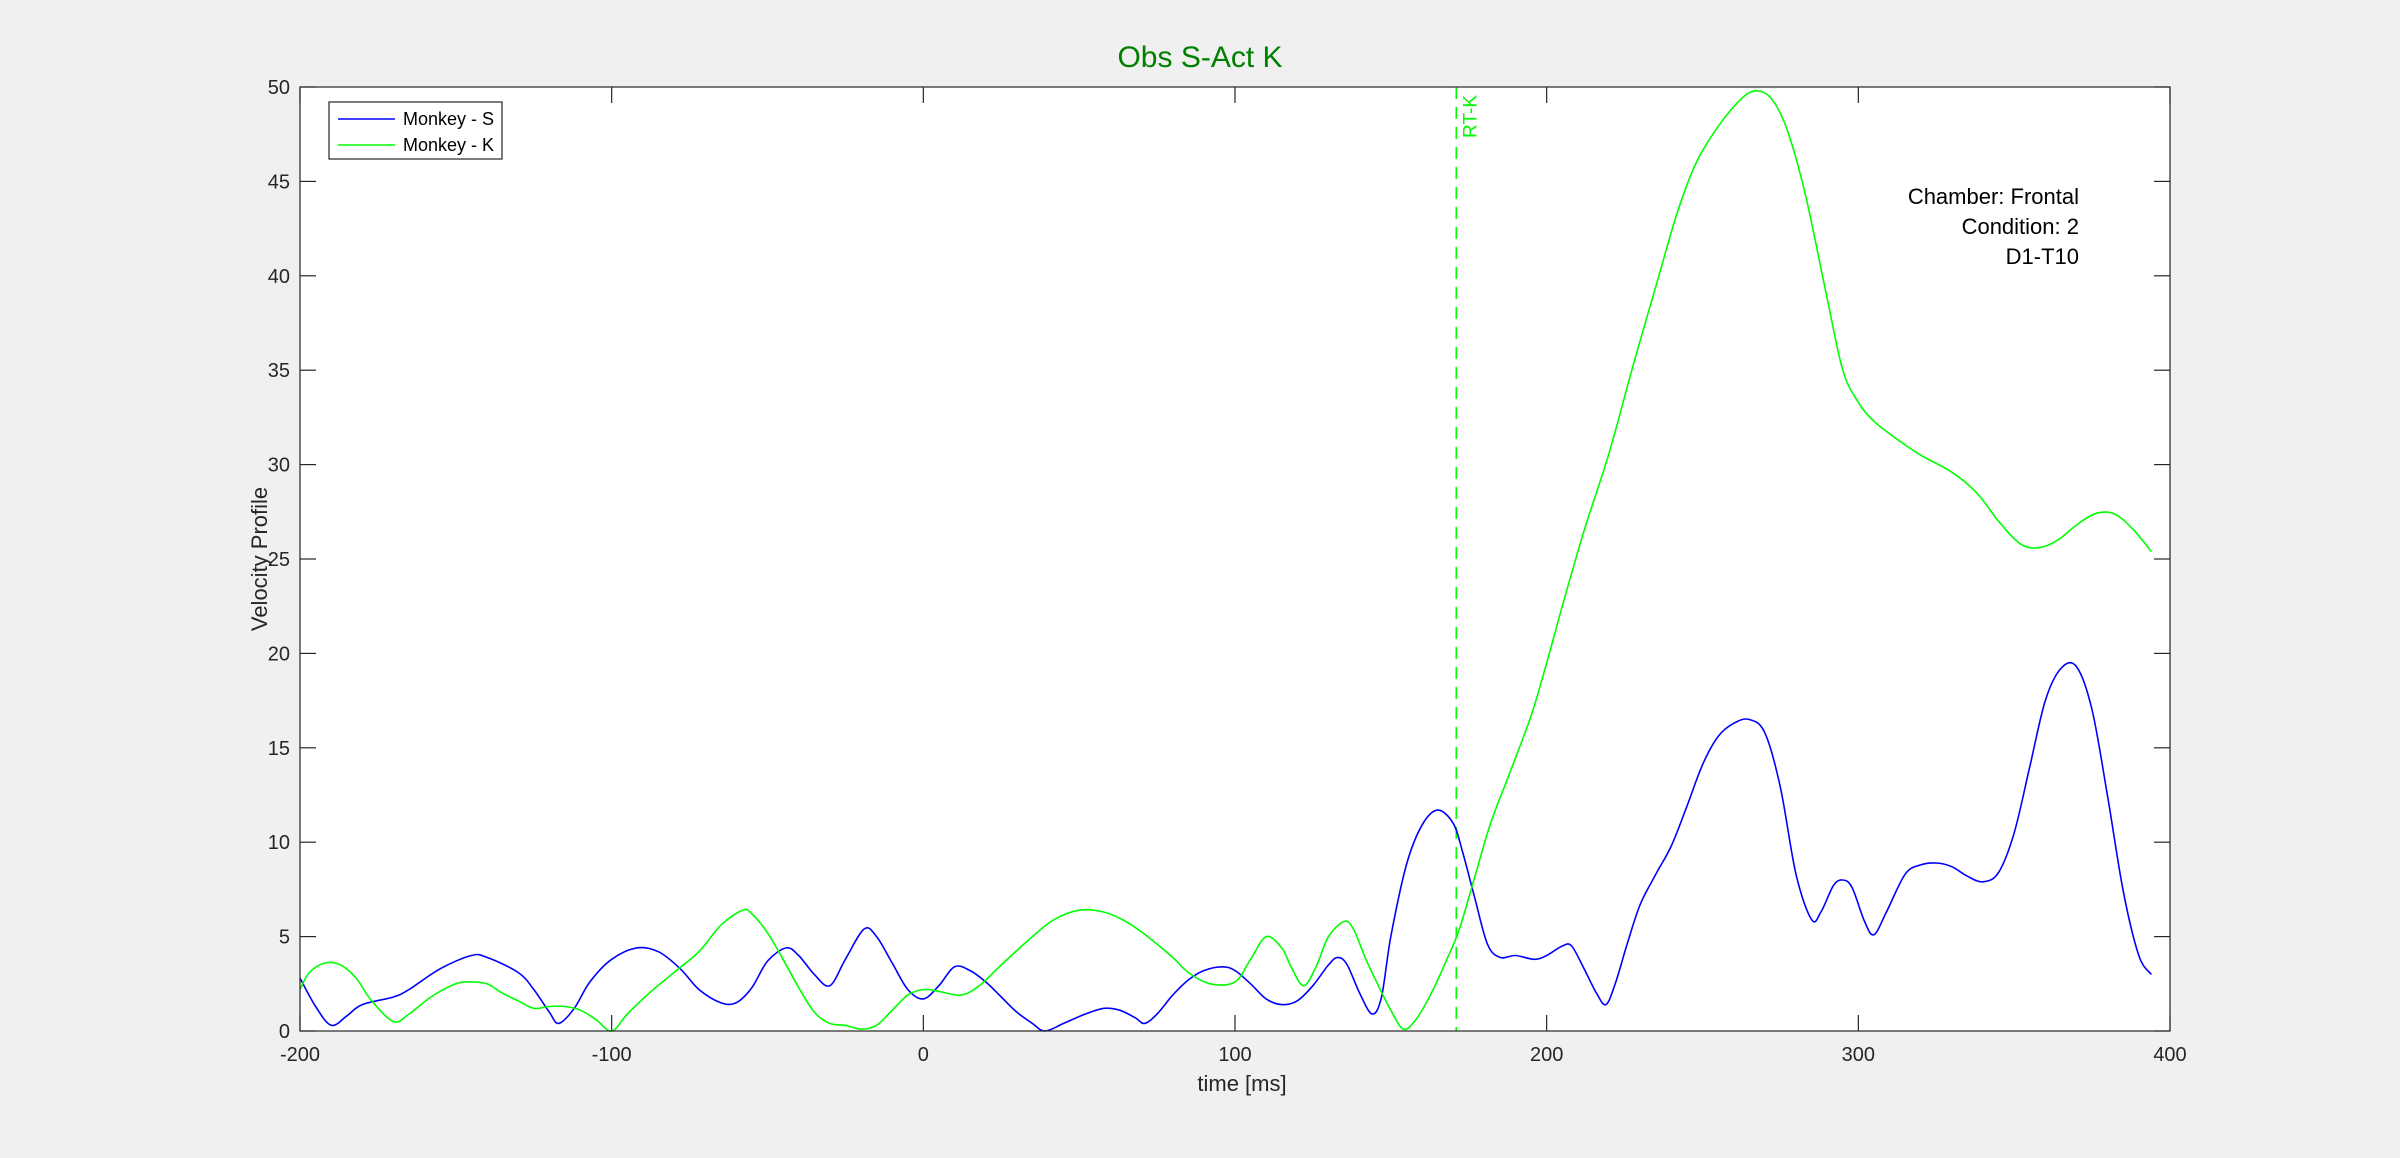  What do you see at coordinates (1468, 559) in the screenshot?
I see `marker-layer: RT-K` at bounding box center [1468, 559].